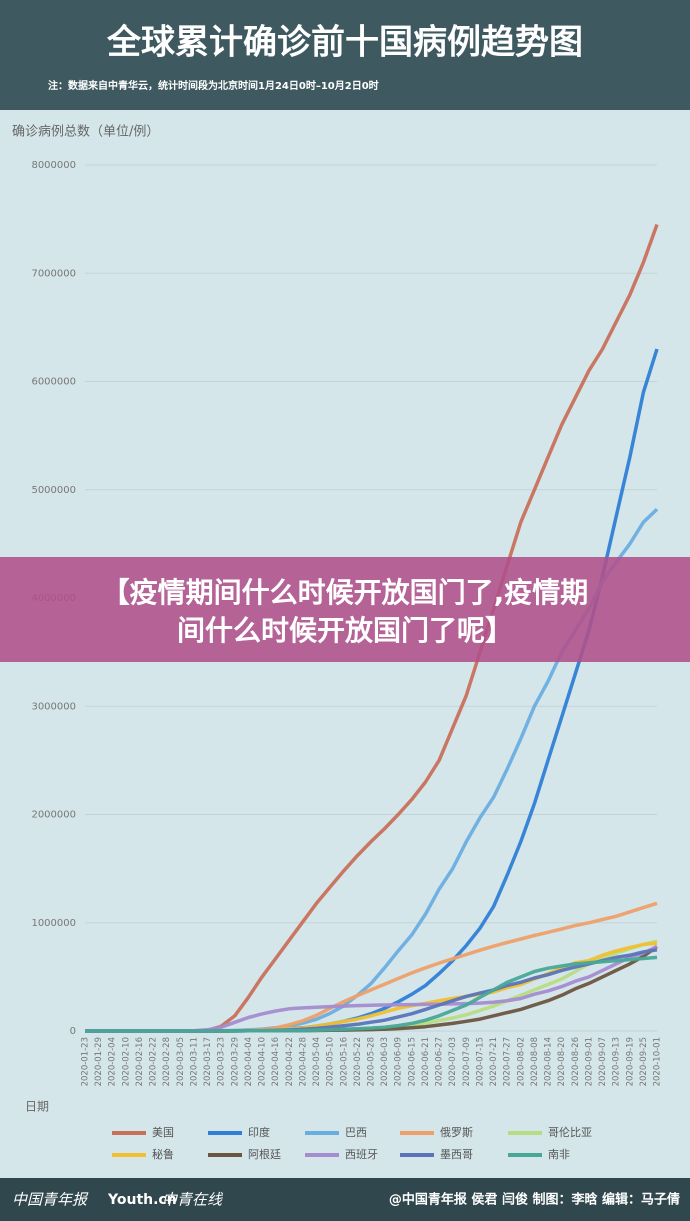 This screenshot has height=1221, width=690. Describe the element at coordinates (53, 273) in the screenshot. I see `y-tick-label: 7000000` at that location.